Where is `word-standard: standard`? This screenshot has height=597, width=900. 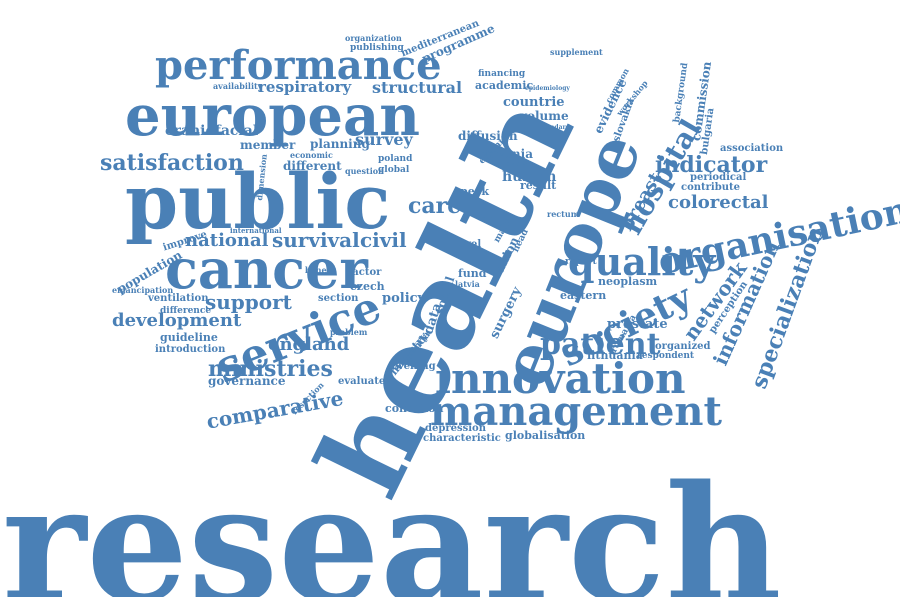
word-standard: standard is located at coordinates (555, 127).